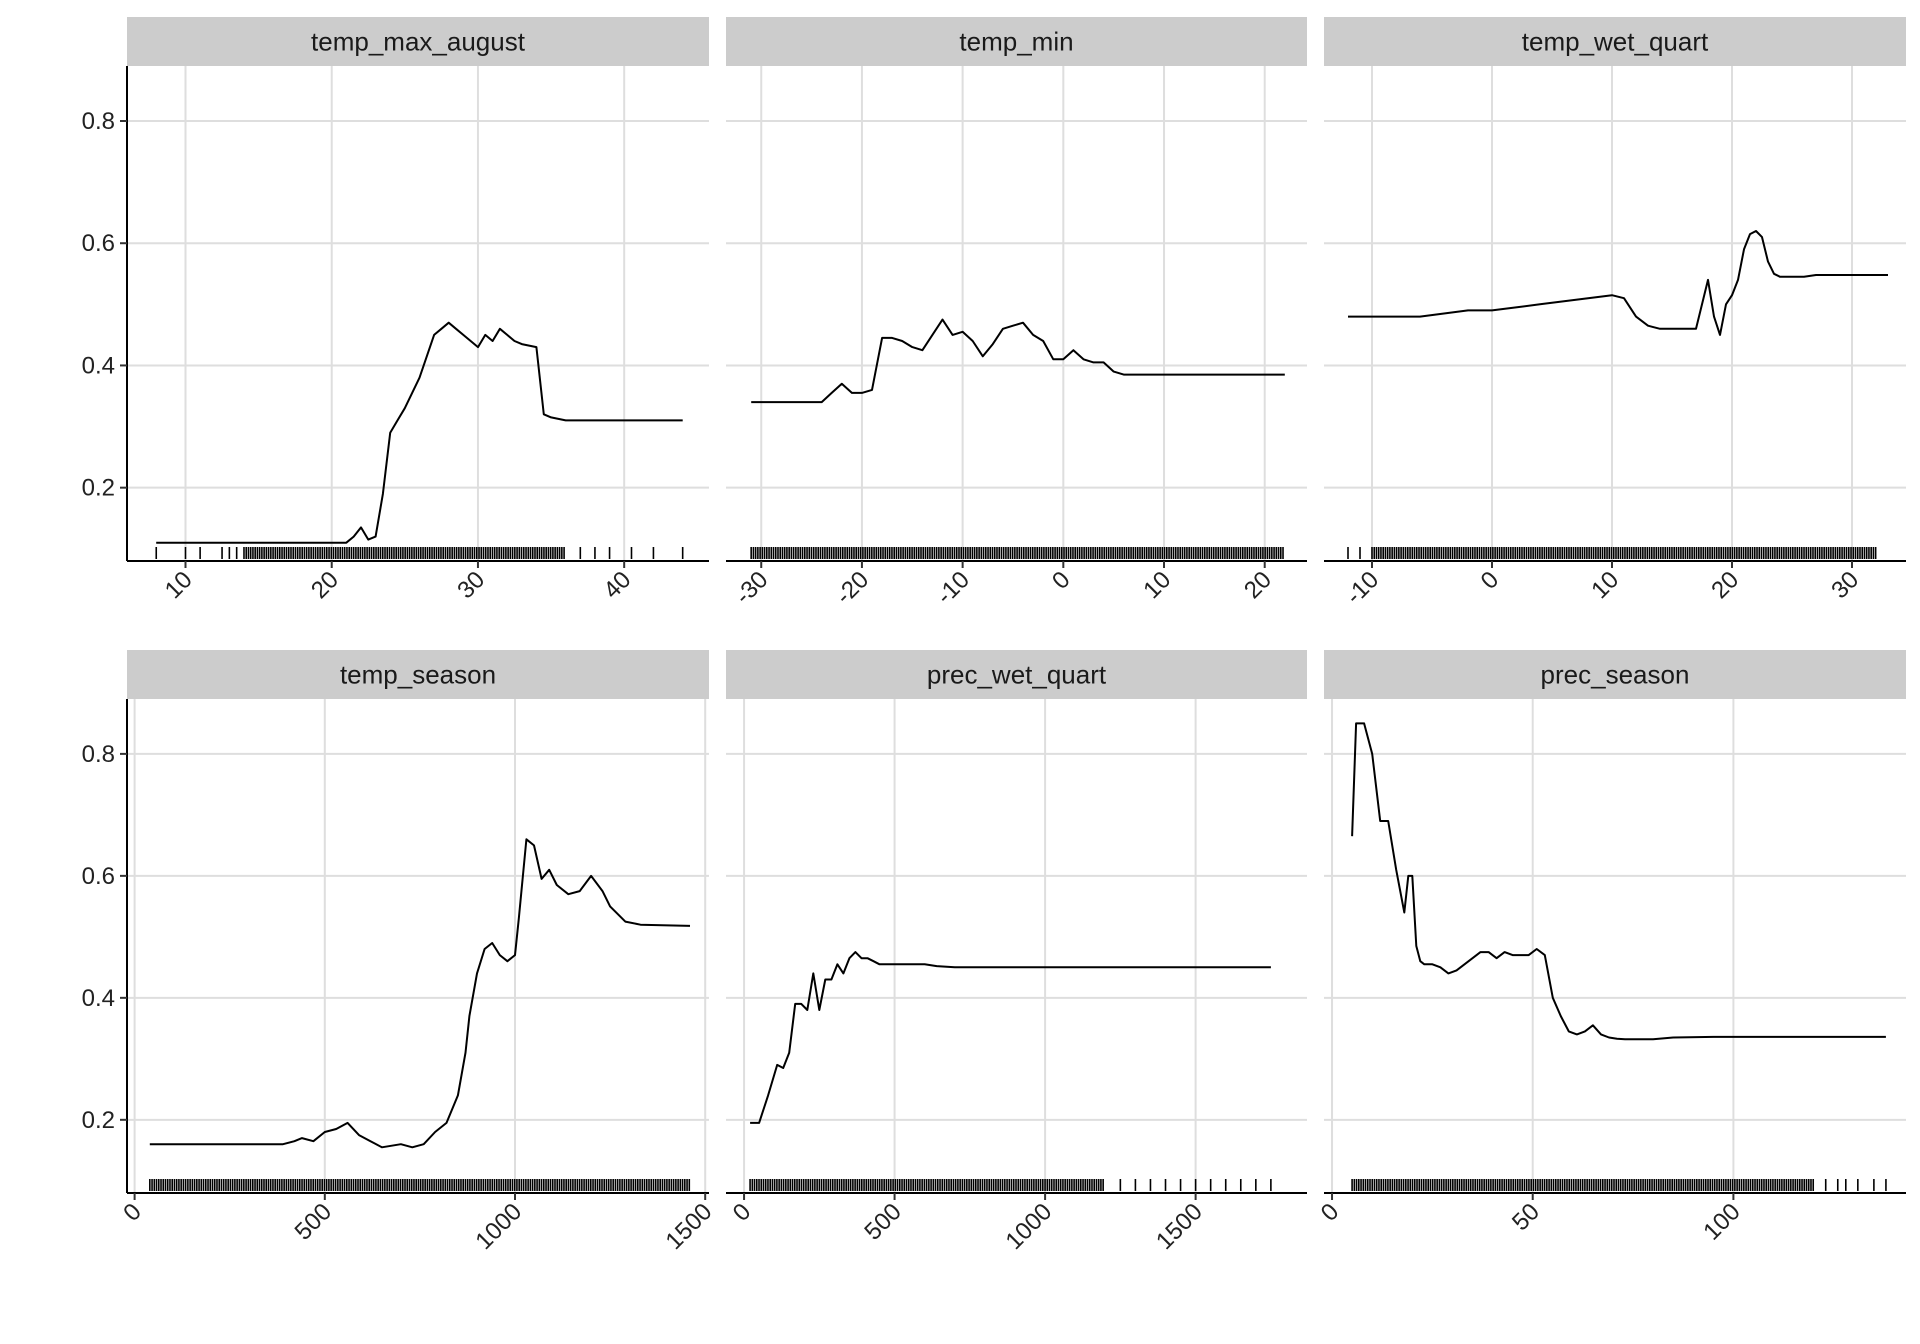 The width and height of the screenshot is (1920, 1344). I want to click on facet-panel-prec-season: prec_season 0 50 100, so click(1611, 948).